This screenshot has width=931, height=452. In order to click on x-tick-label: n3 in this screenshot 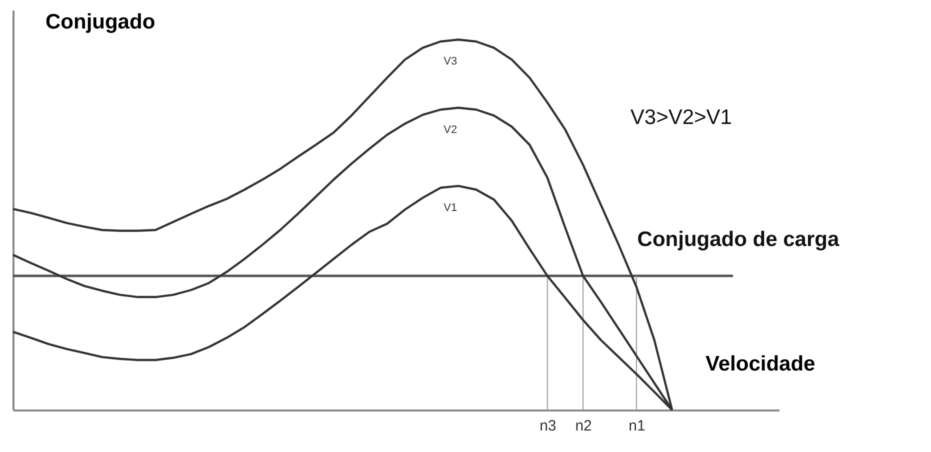, I will do `click(548, 426)`.